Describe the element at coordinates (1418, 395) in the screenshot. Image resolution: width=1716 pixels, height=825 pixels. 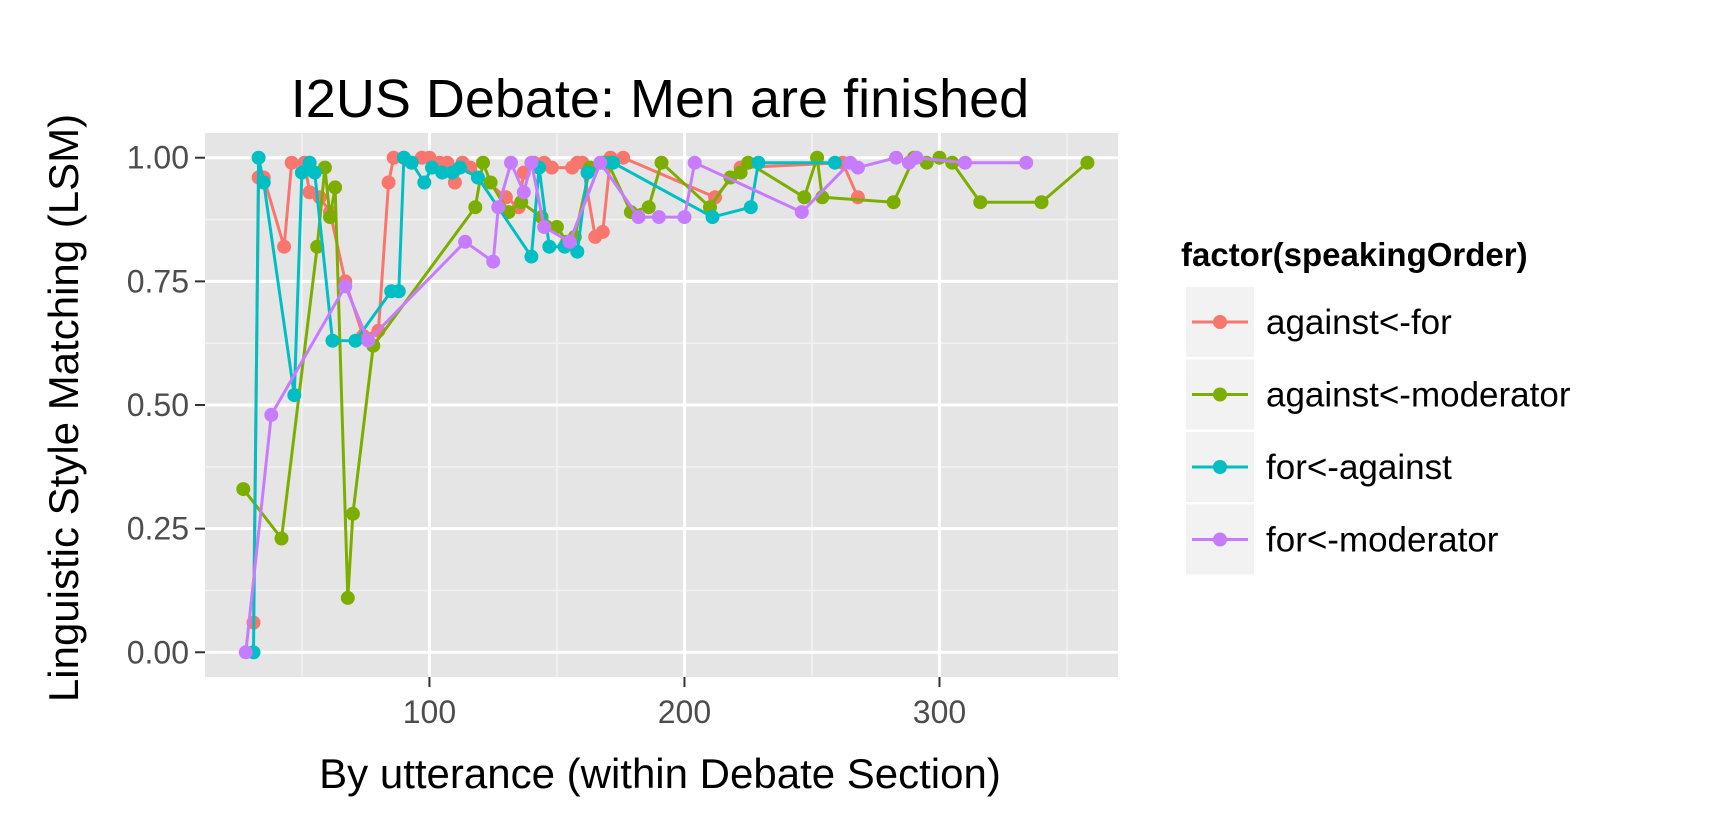
I see `legend-label: against<-moderator` at that location.